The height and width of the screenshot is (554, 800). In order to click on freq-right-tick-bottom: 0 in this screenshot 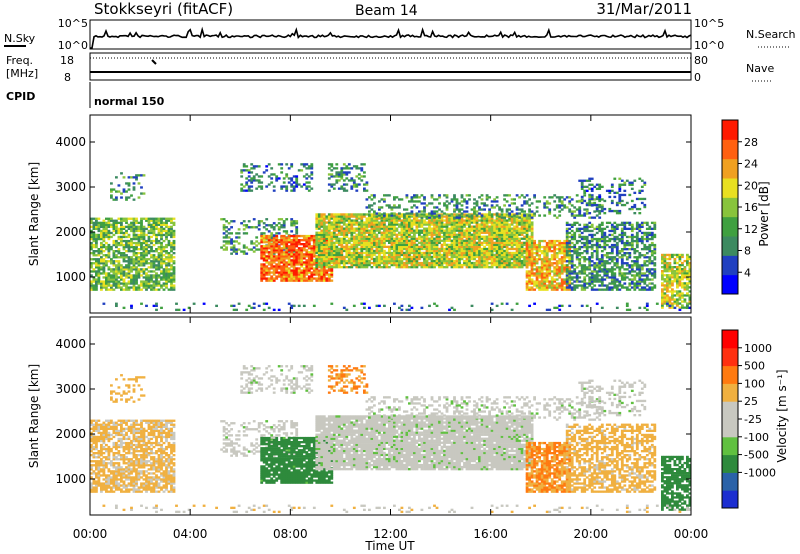, I will do `click(697, 77)`.